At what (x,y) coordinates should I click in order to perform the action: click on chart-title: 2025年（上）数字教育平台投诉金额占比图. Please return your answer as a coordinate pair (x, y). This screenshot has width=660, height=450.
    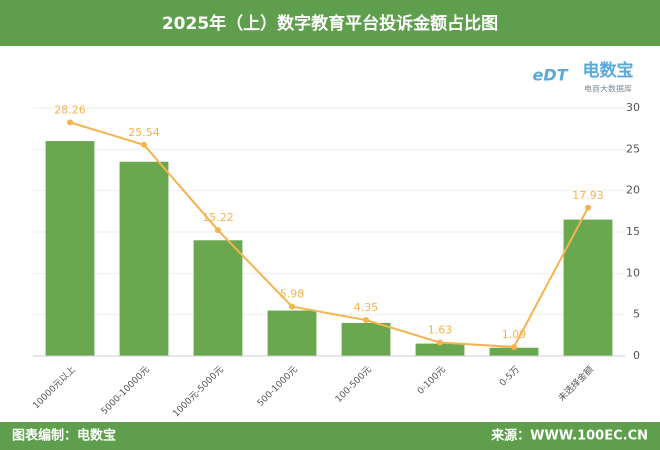
    Looking at the image, I should click on (330, 23).